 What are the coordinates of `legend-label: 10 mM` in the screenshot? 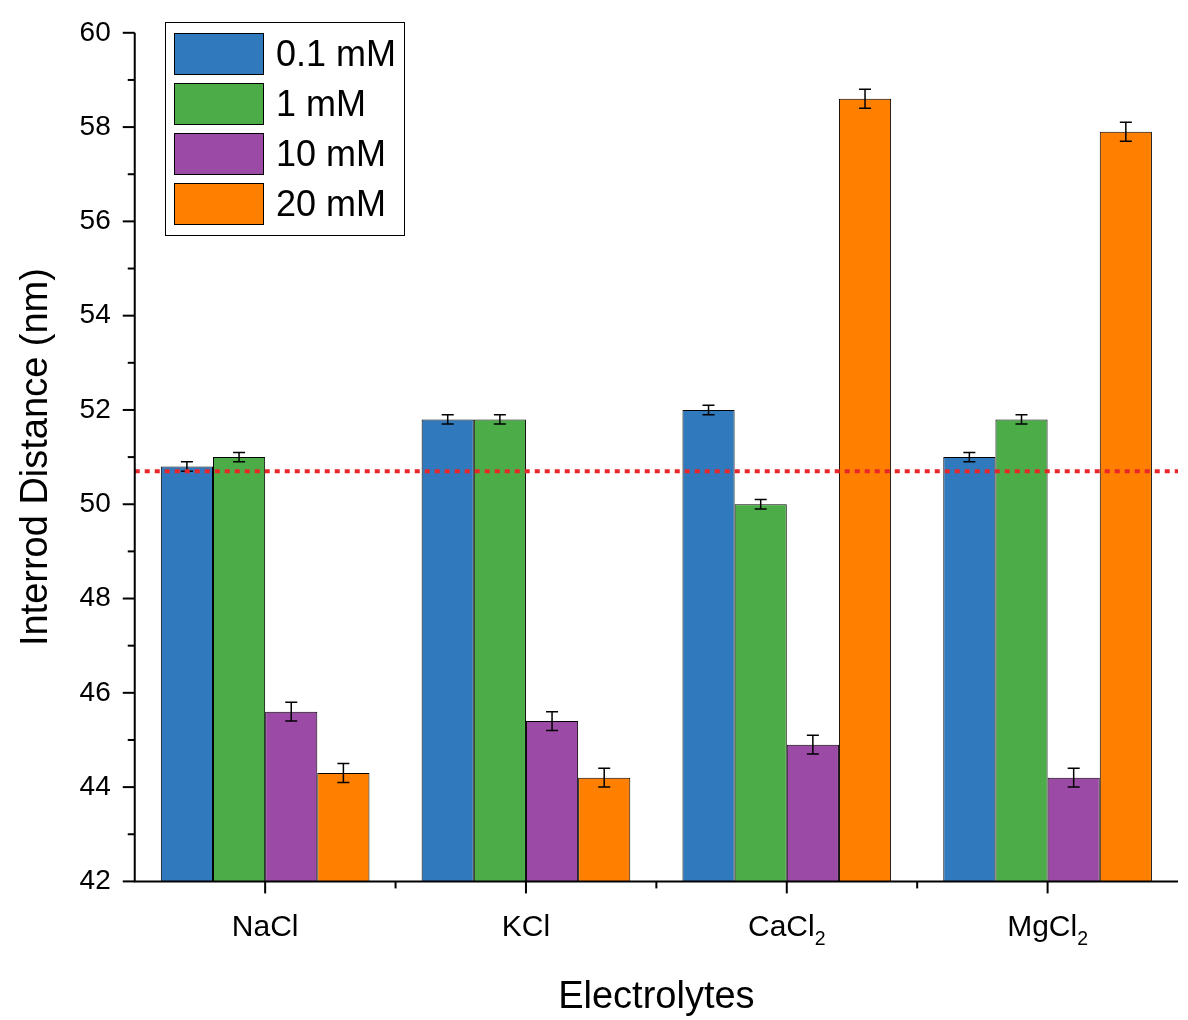 It's located at (331, 154).